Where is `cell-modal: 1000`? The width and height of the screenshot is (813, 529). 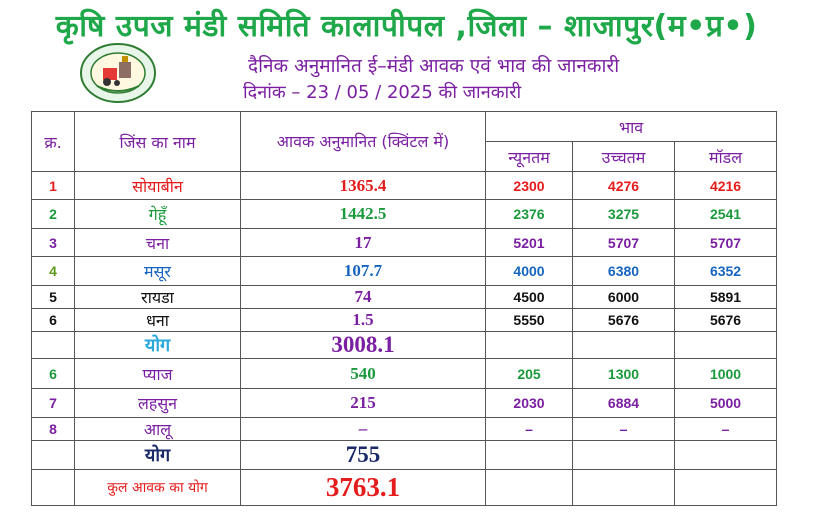
cell-modal: 1000 is located at coordinates (725, 373).